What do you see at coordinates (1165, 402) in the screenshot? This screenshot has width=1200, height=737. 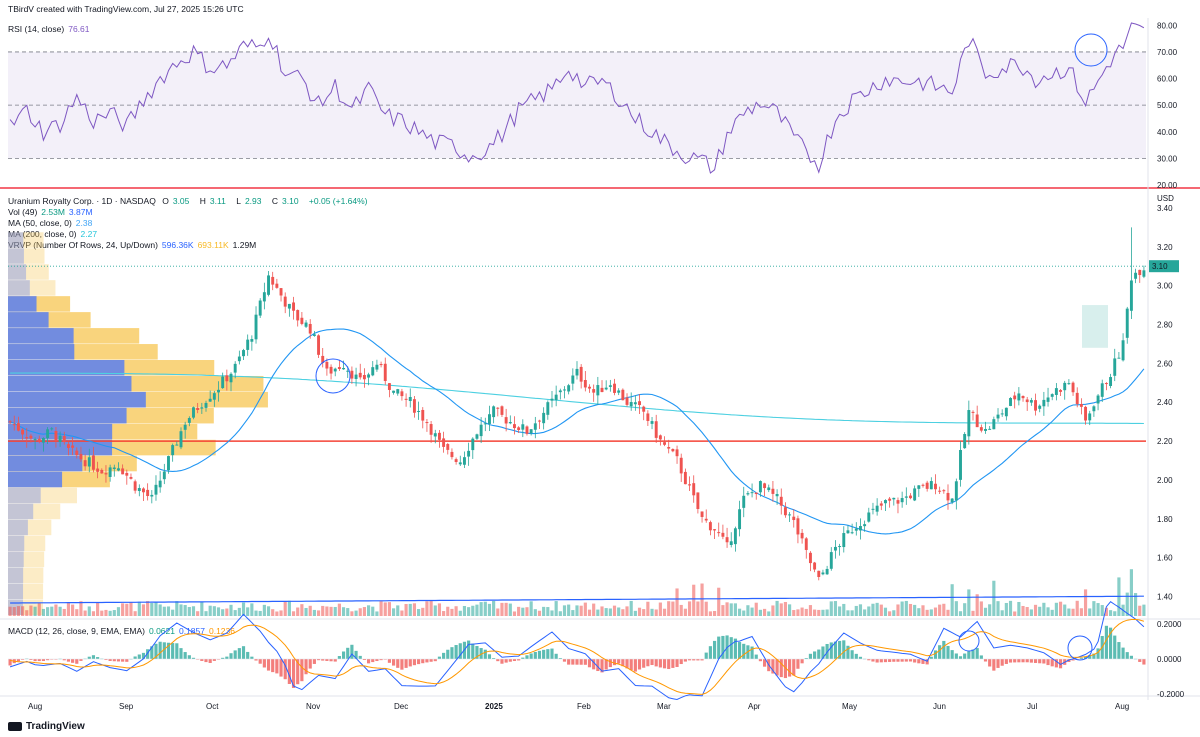 I see `price-tick-label: 2.40` at bounding box center [1165, 402].